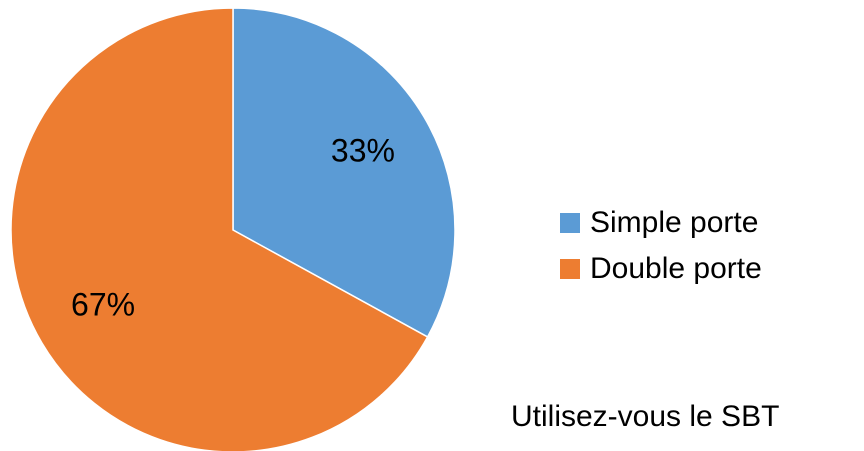  What do you see at coordinates (676, 268) in the screenshot?
I see `legend-label-double-porte: Double porte` at bounding box center [676, 268].